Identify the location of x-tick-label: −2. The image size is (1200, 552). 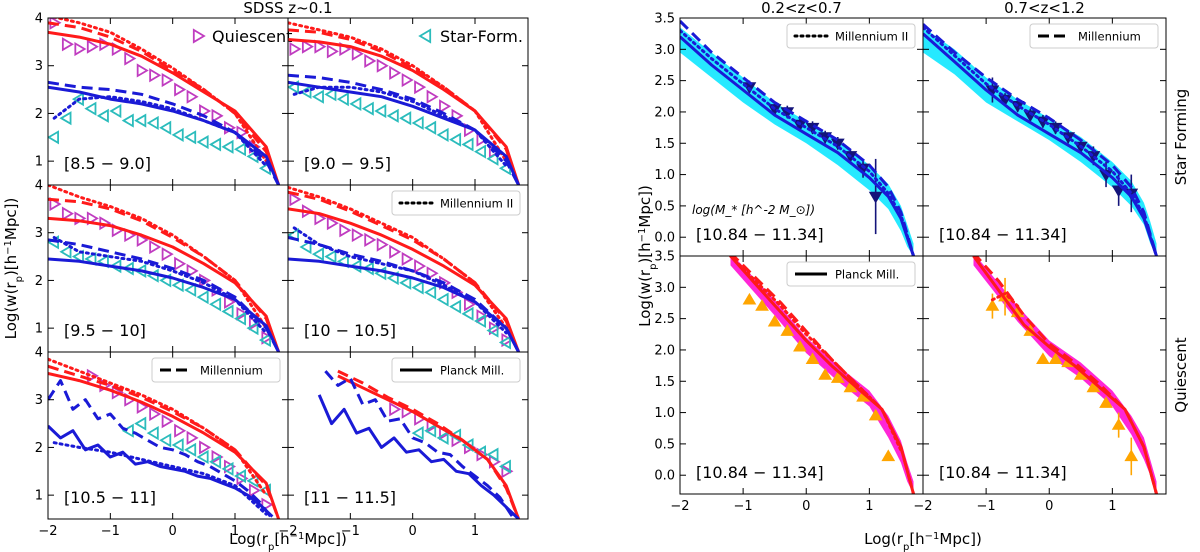
(679, 506).